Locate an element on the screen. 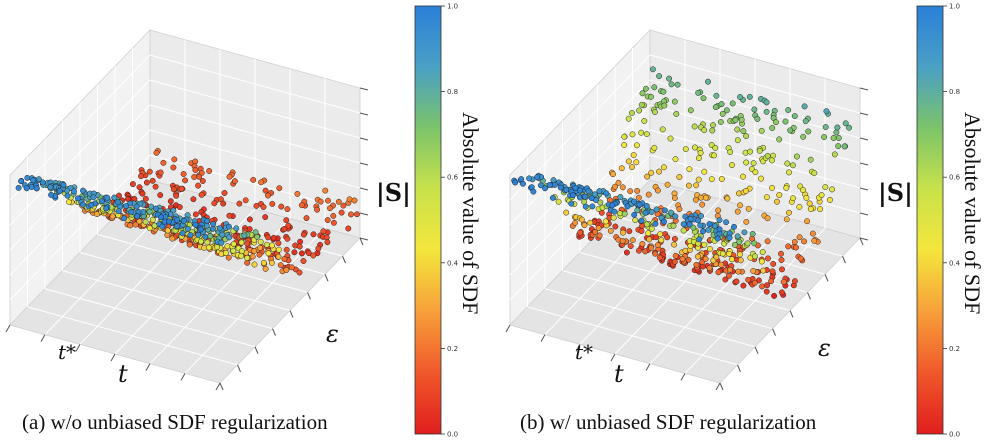  panel-a-grid-z-left is located at coordinates (80, 152).